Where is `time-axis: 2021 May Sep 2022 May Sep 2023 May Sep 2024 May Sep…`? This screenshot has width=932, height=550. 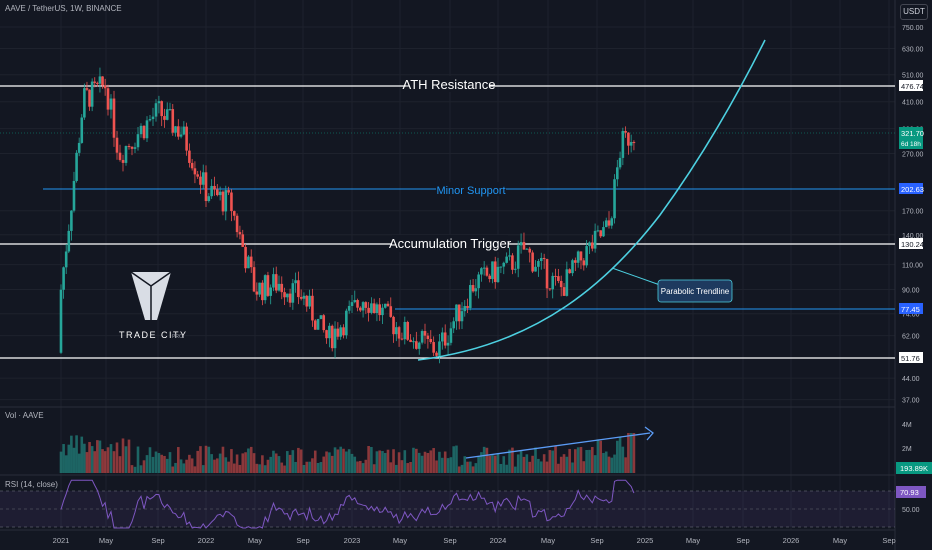 time-axis: 2021 May Sep 2022 May Sep 2023 May Sep 2024 May Sep… is located at coordinates (474, 540).